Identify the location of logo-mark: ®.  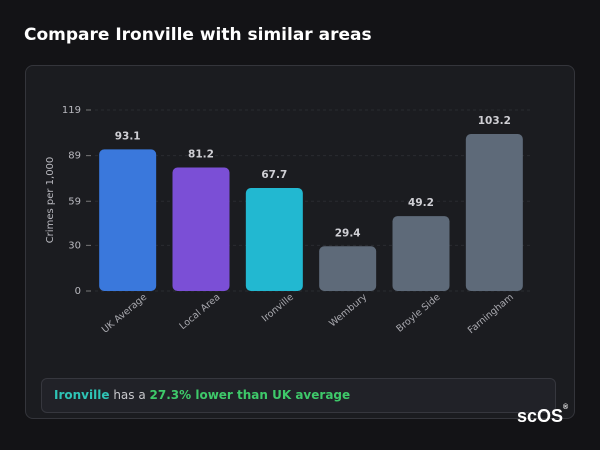
(566, 407).